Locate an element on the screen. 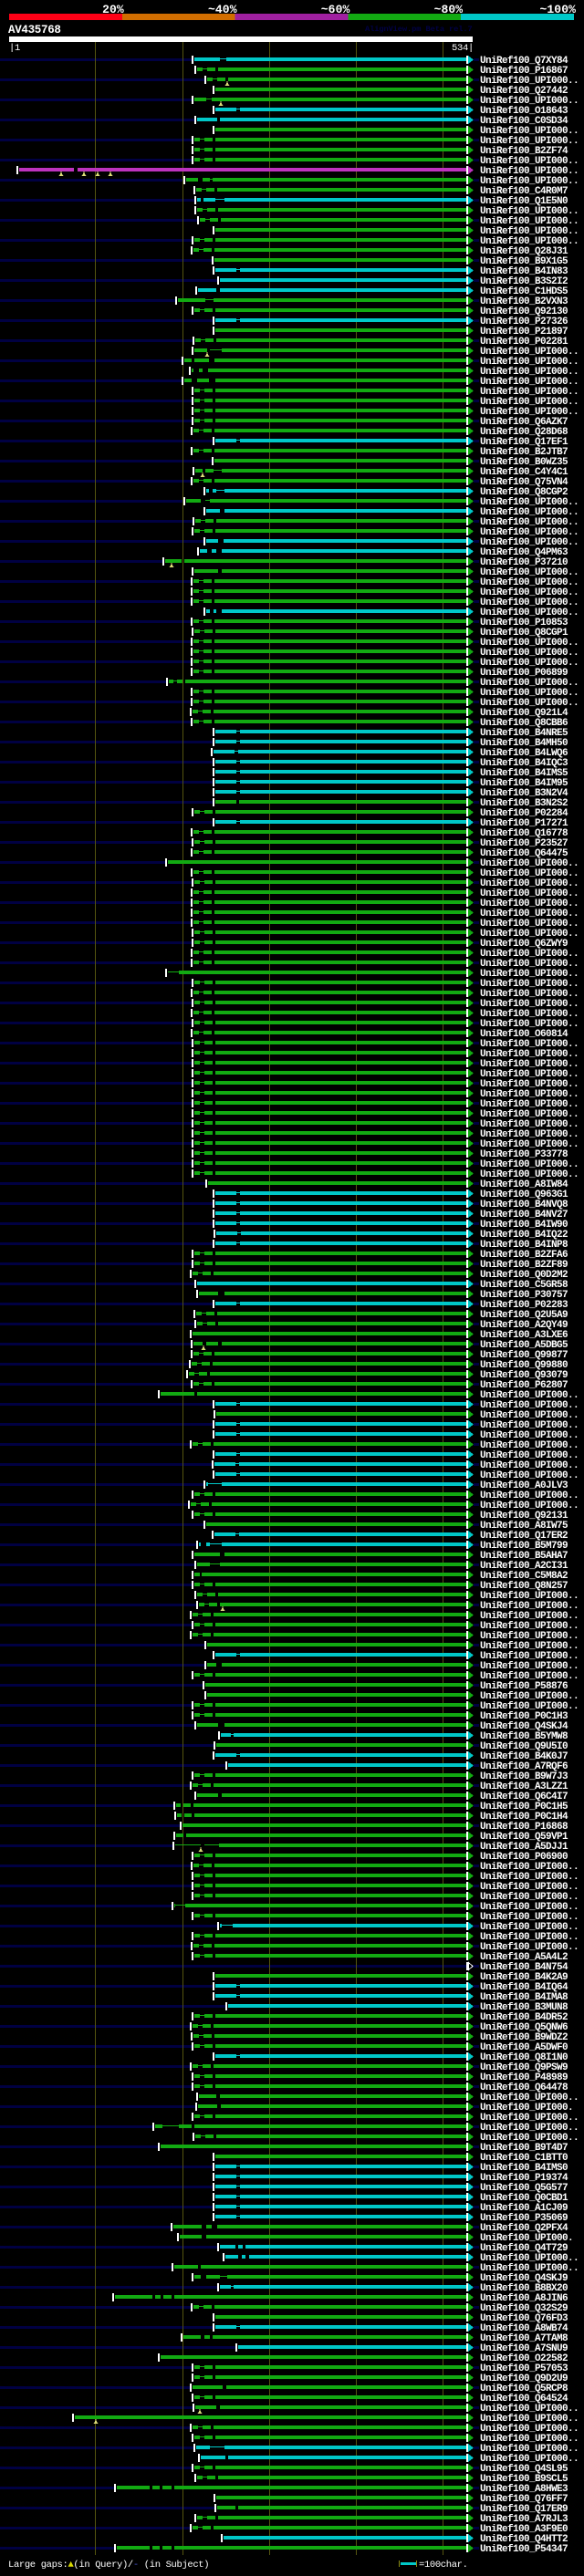 Image resolution: width=584 pixels, height=2576 pixels. svg-text: UniRef100_P10853 is located at coordinates (524, 623).